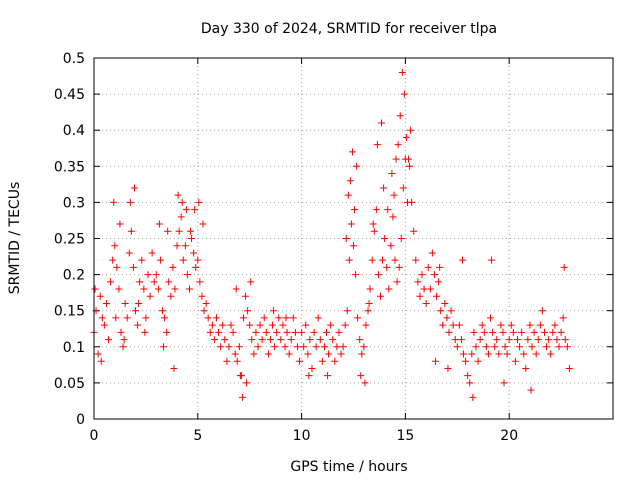 This screenshot has width=640, height=480. I want to click on y-tick-label: 0.35, so click(69, 167).